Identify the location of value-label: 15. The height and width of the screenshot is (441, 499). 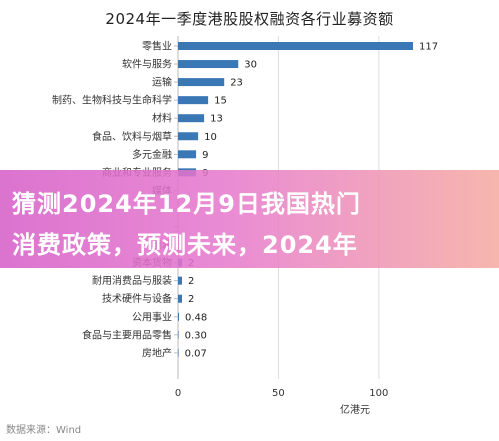
(220, 101).